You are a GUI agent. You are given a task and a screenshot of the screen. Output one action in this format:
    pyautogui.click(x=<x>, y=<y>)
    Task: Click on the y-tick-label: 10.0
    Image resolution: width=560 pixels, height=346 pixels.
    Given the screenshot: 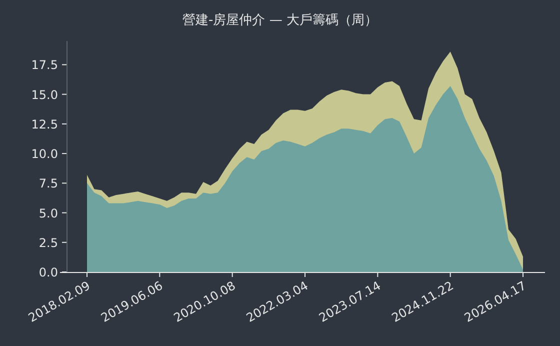 What is the action you would take?
    pyautogui.click(x=44, y=154)
    